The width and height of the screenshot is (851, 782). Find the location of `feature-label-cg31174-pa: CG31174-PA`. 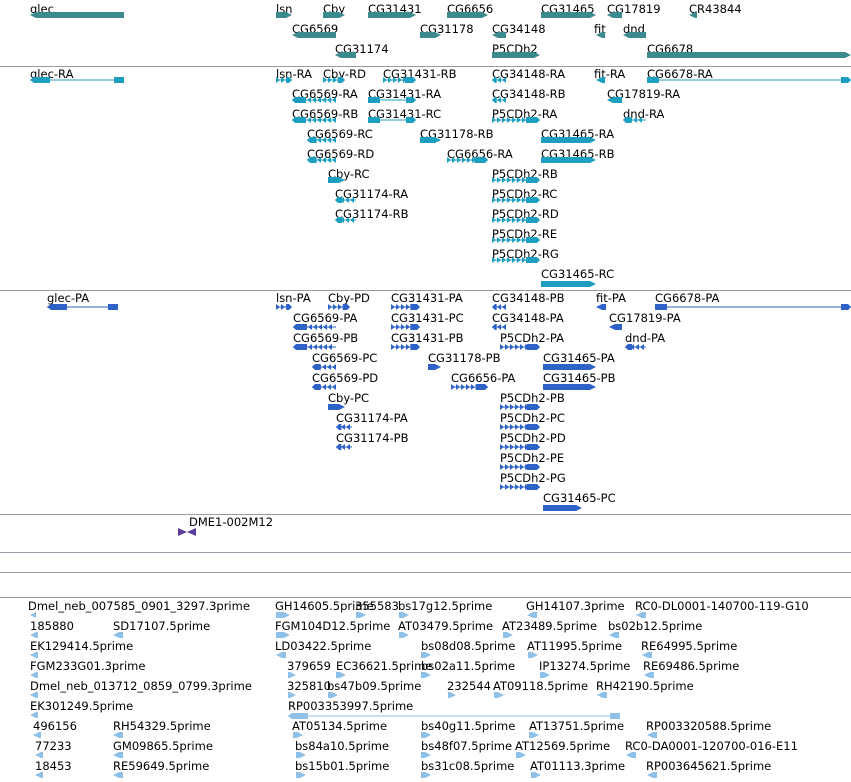

feature-label-cg31174-pa: CG31174-PA is located at coordinates (372, 418).